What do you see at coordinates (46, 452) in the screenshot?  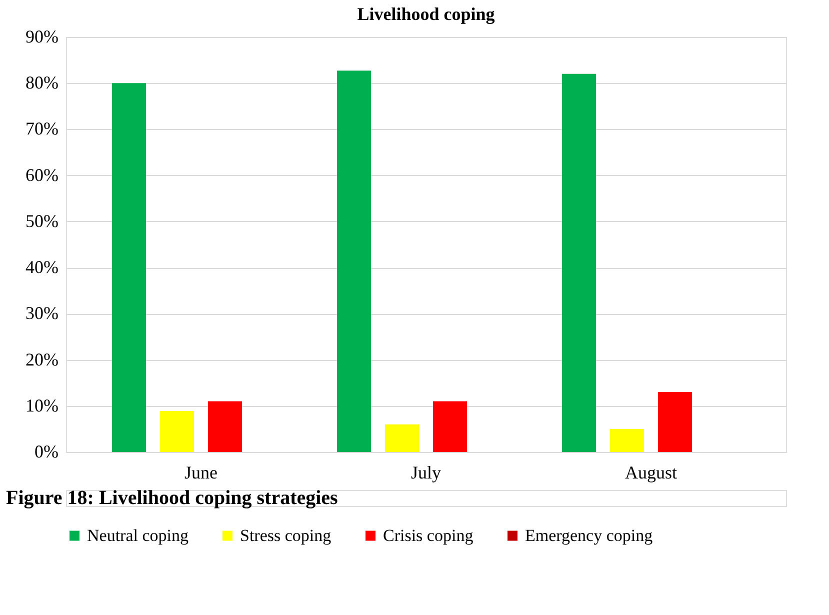 I see `y-tick-label: 0%` at bounding box center [46, 452].